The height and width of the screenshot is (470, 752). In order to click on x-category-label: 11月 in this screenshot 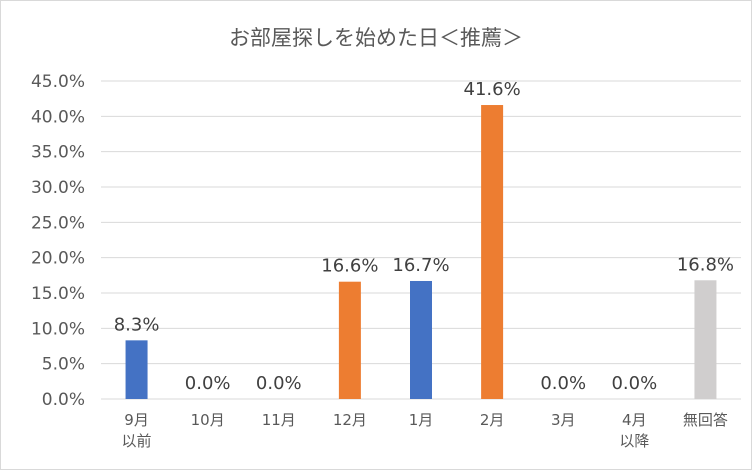, I will do `click(279, 420)`.